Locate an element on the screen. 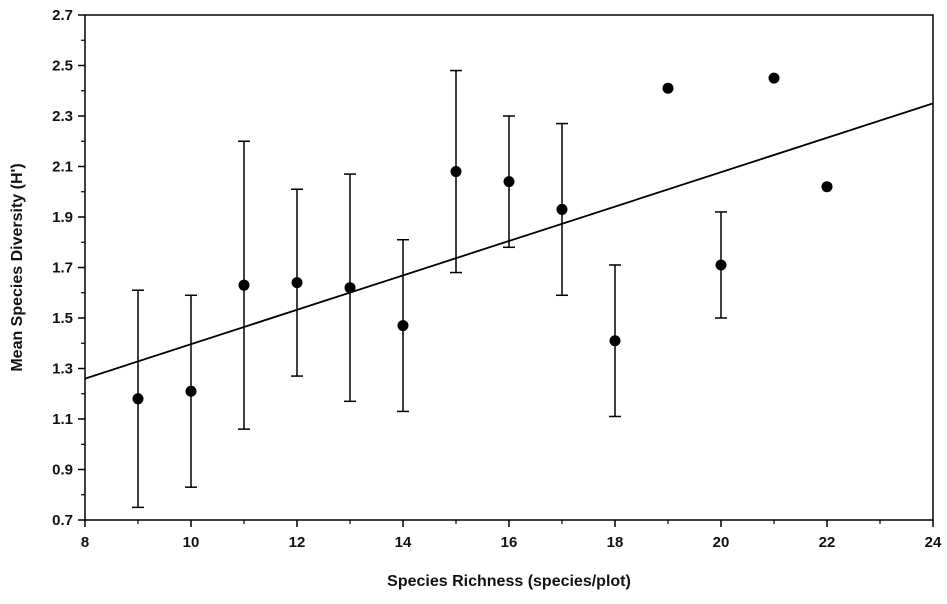  x-tick-label: 12 is located at coordinates (297, 542).